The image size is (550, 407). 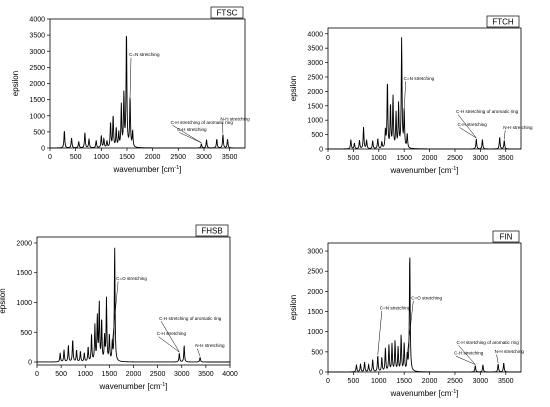 I want to click on panel-title: FTSC, so click(x=227, y=13).